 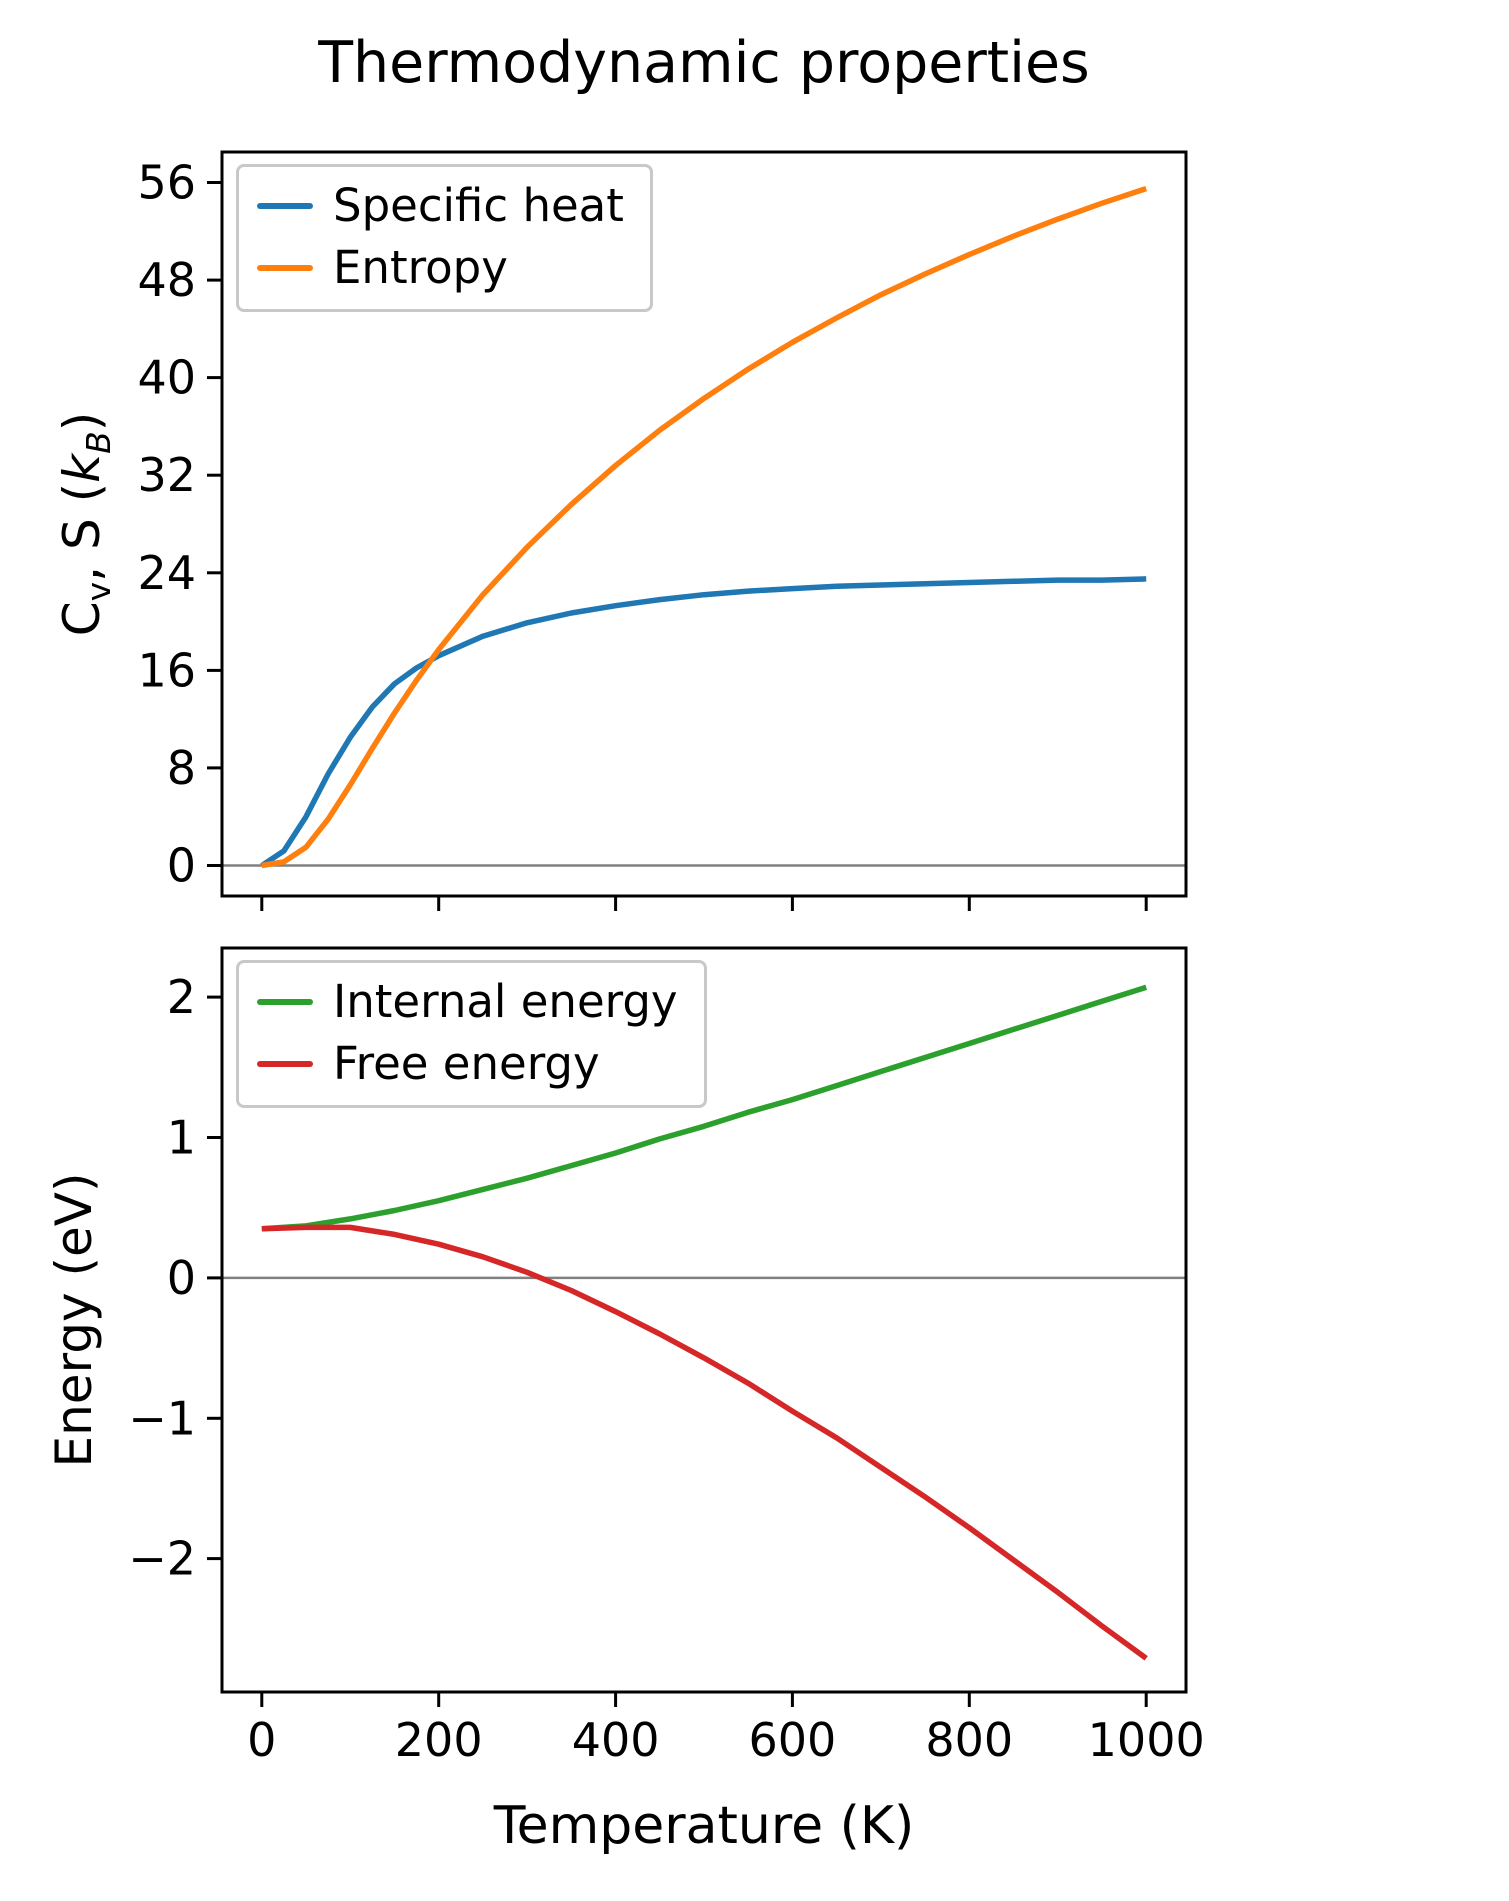 What do you see at coordinates (285, 1002) in the screenshot?
I see `legend-swatch-internal-energy` at bounding box center [285, 1002].